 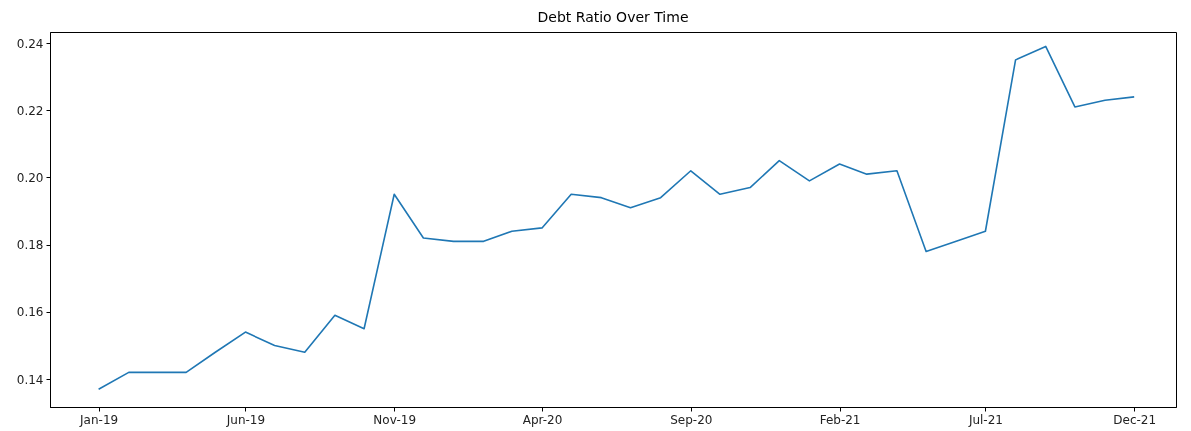 What do you see at coordinates (30, 178) in the screenshot?
I see `y-tick-label: 0.20` at bounding box center [30, 178].